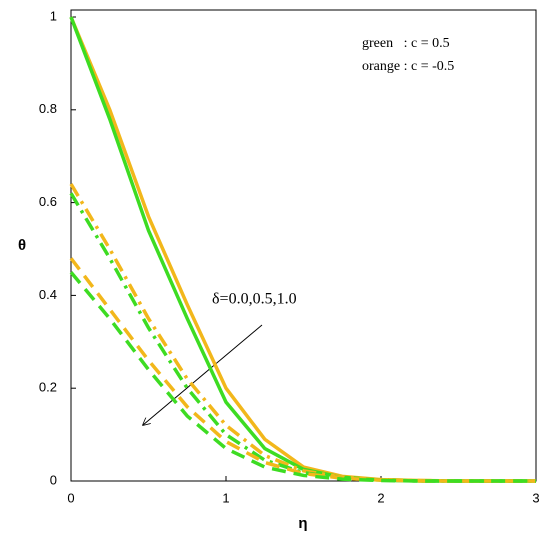  What do you see at coordinates (70, 497) in the screenshot?
I see `x-tick-label: 0` at bounding box center [70, 497].